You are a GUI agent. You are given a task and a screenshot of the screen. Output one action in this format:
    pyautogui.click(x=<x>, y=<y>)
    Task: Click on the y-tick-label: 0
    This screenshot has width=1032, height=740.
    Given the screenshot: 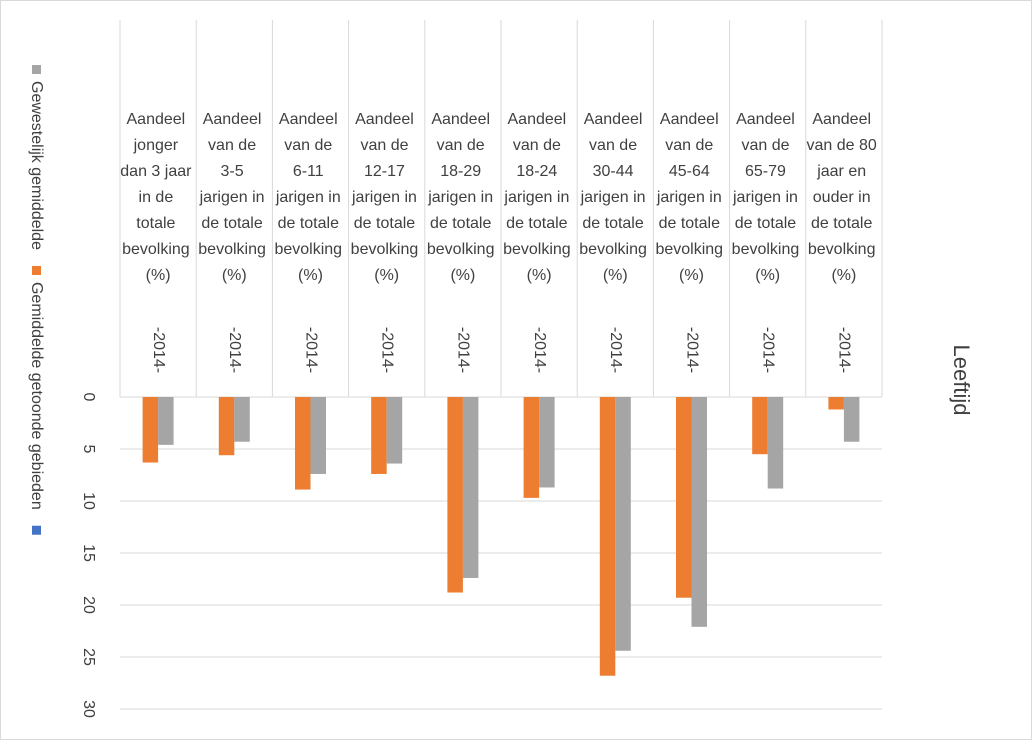 What is the action you would take?
    pyautogui.click(x=88, y=397)
    